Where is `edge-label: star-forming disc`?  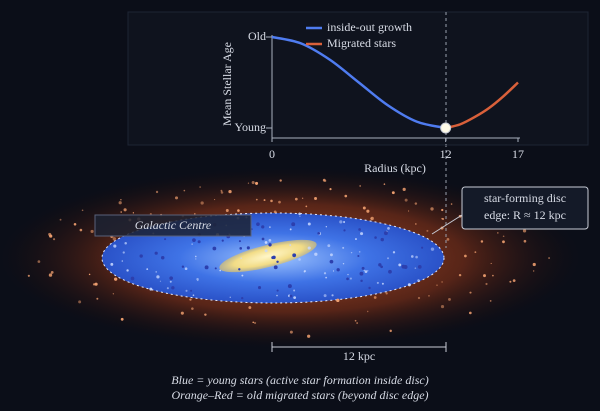 edge-label: star-forming disc is located at coordinates (525, 198).